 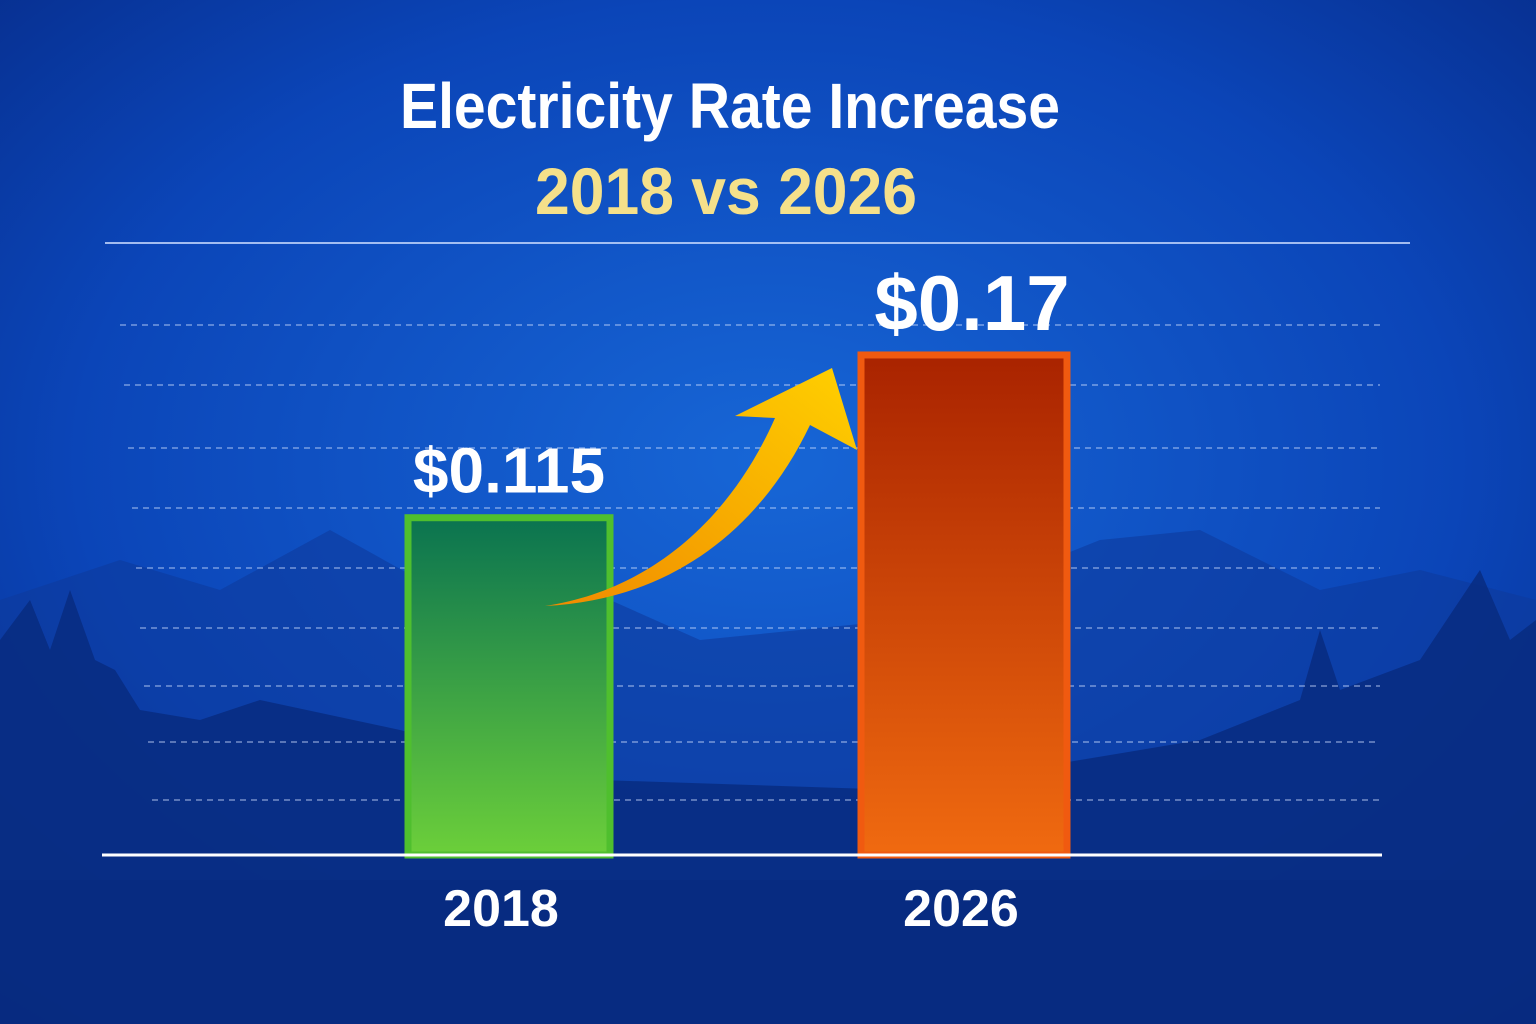 I want to click on chart-title: Electricity Rate Increase, so click(x=730, y=106).